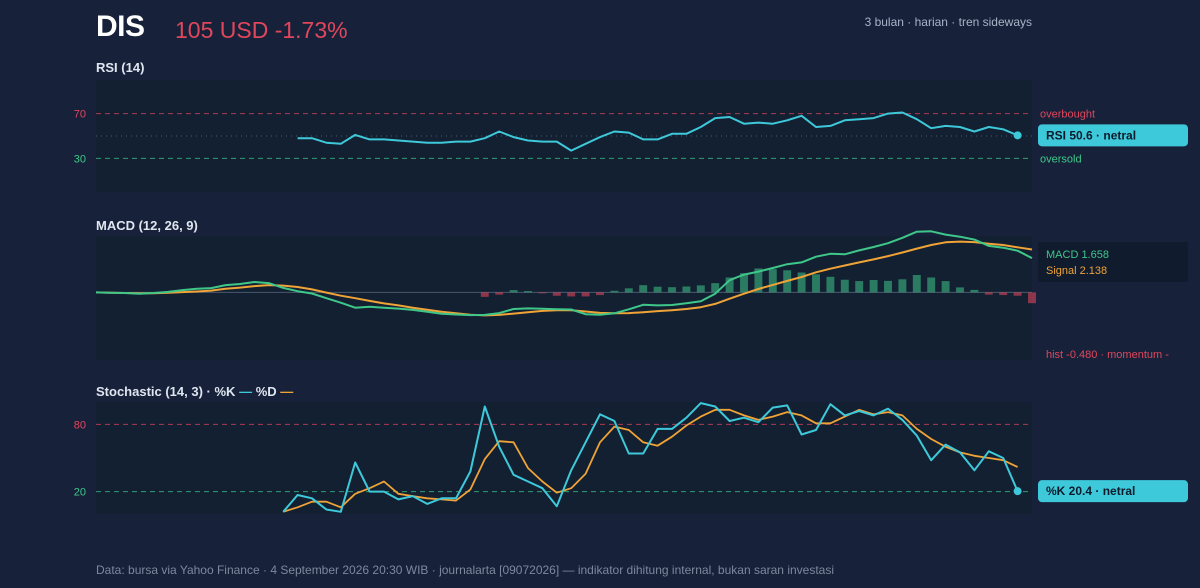 This screenshot has width=1200, height=588. What do you see at coordinates (1113, 262) in the screenshot?
I see `macd-legend-box` at bounding box center [1113, 262].